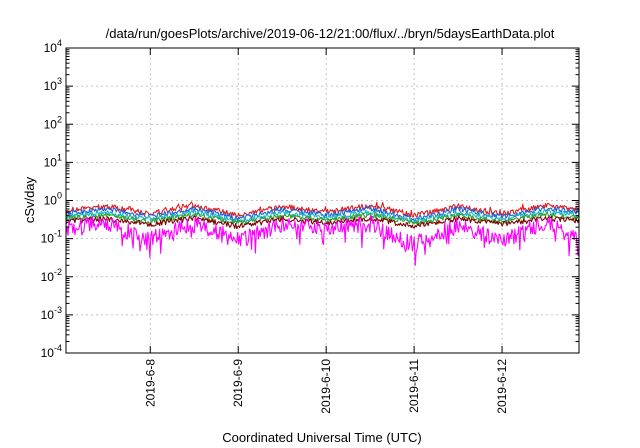 This screenshot has width=640, height=448. Describe the element at coordinates (53, 199) in the screenshot. I see `y-tick-label: 10⁰` at that location.